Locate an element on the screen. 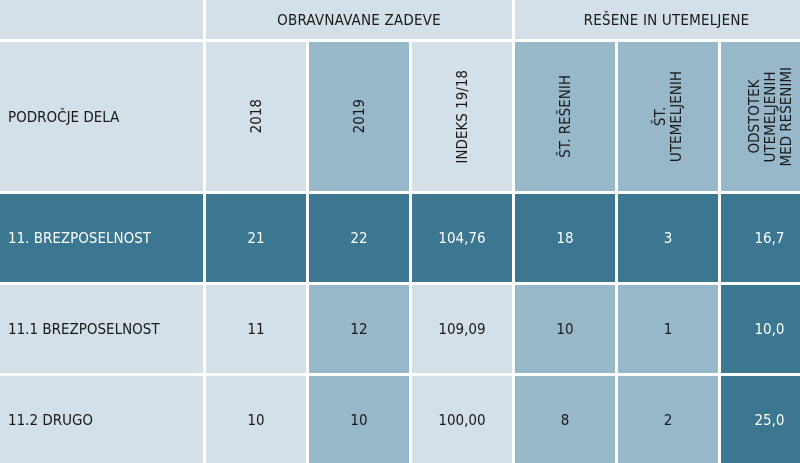  cell-percent: 16,7 is located at coordinates (760, 238).